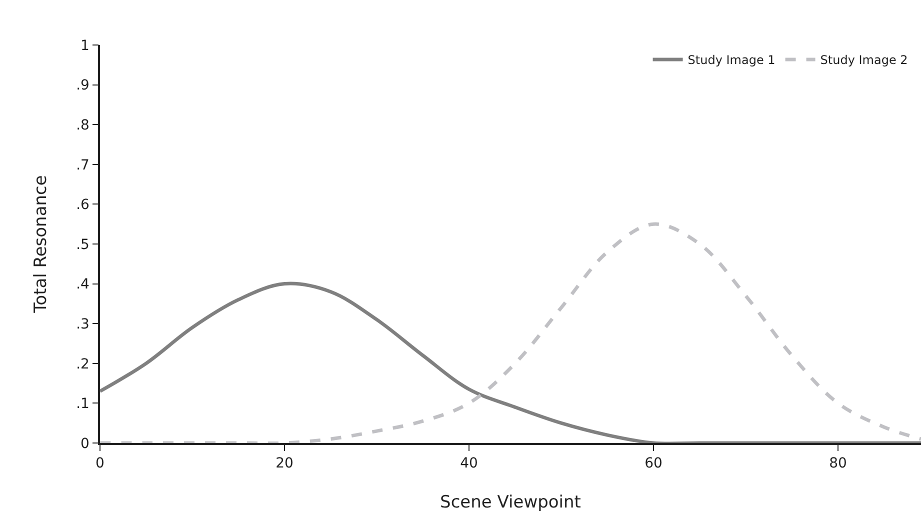 The height and width of the screenshot is (527, 921). What do you see at coordinates (732, 60) in the screenshot?
I see `legend-label: Study Image 1` at bounding box center [732, 60].